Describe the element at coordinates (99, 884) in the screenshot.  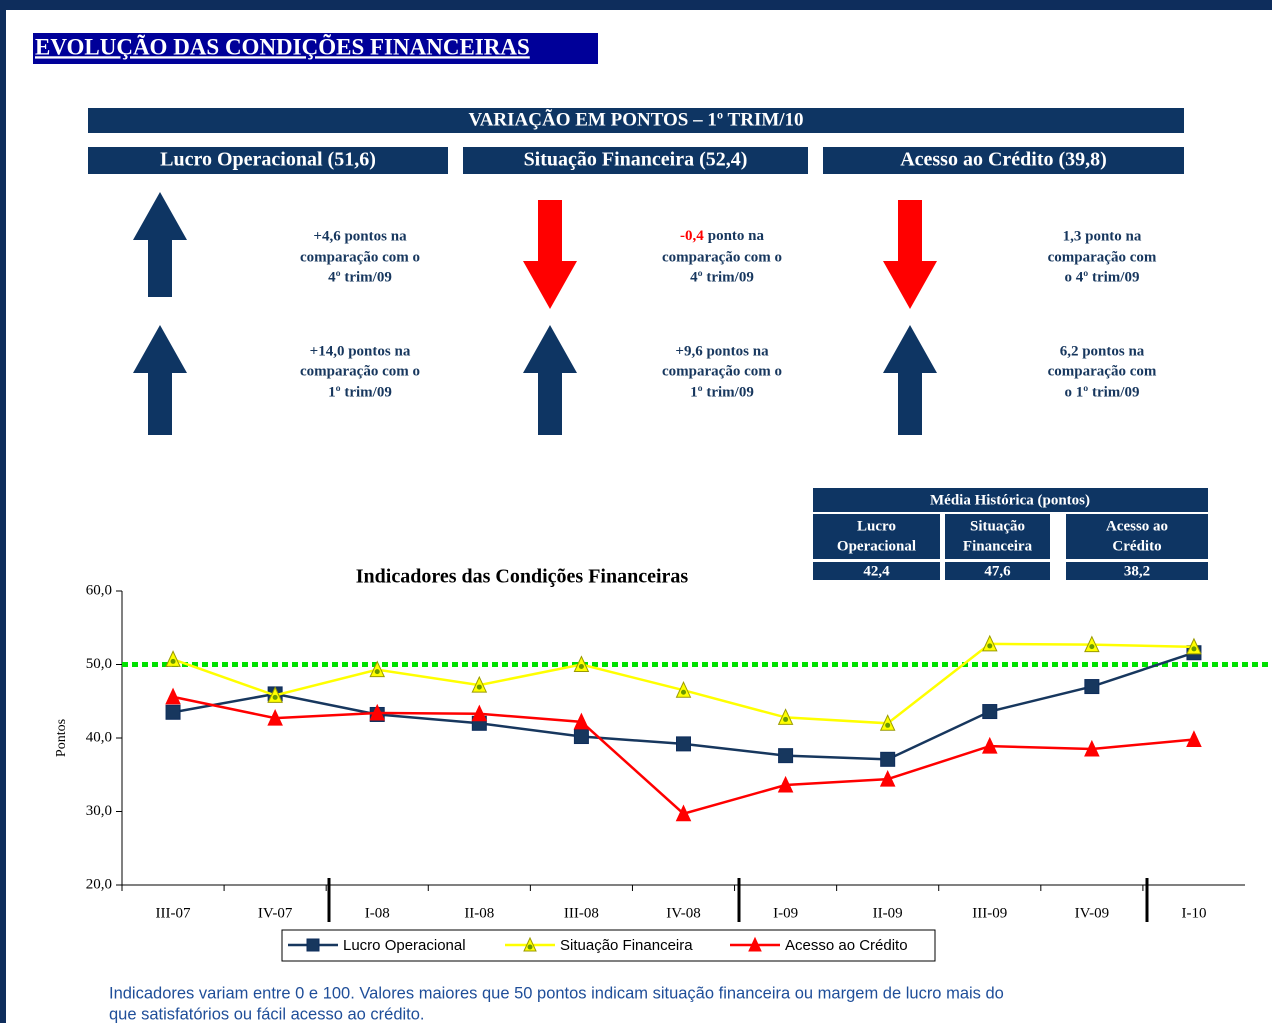
I see `y-tick-label: 20,0` at that location.